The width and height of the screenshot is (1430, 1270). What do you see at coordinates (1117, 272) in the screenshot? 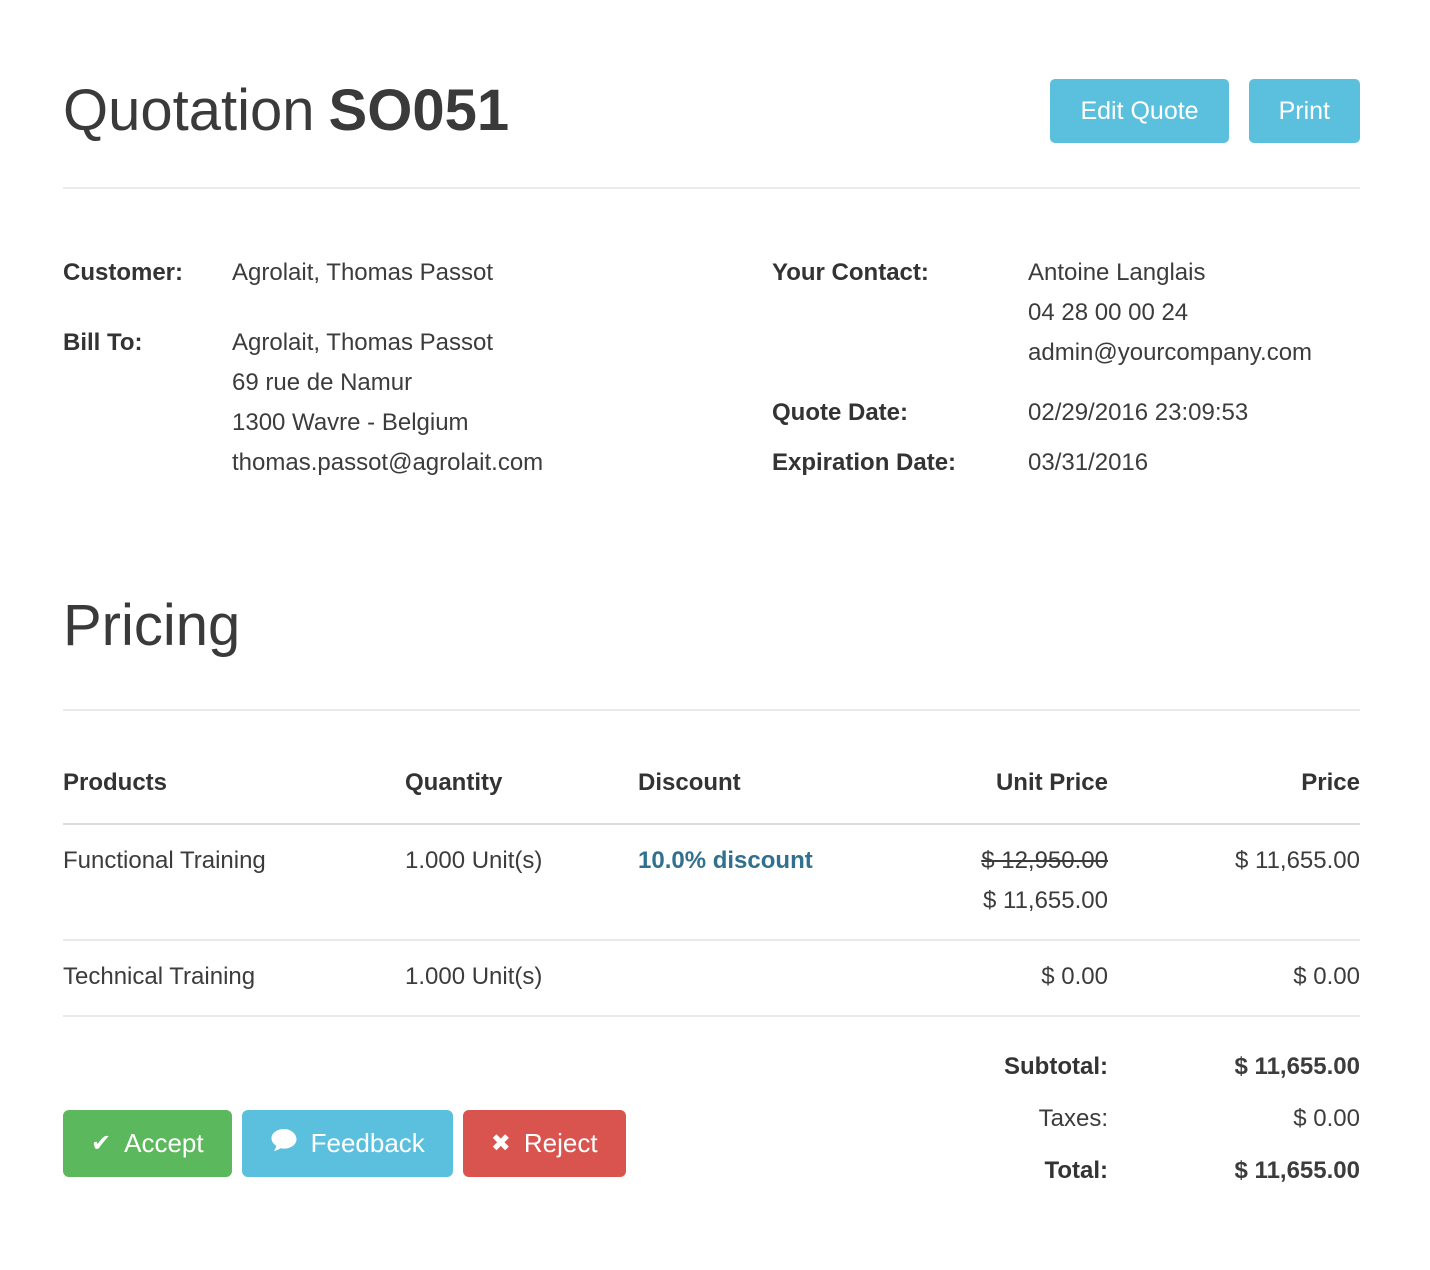
I see `contact-name: Antoine Langlais` at bounding box center [1117, 272].